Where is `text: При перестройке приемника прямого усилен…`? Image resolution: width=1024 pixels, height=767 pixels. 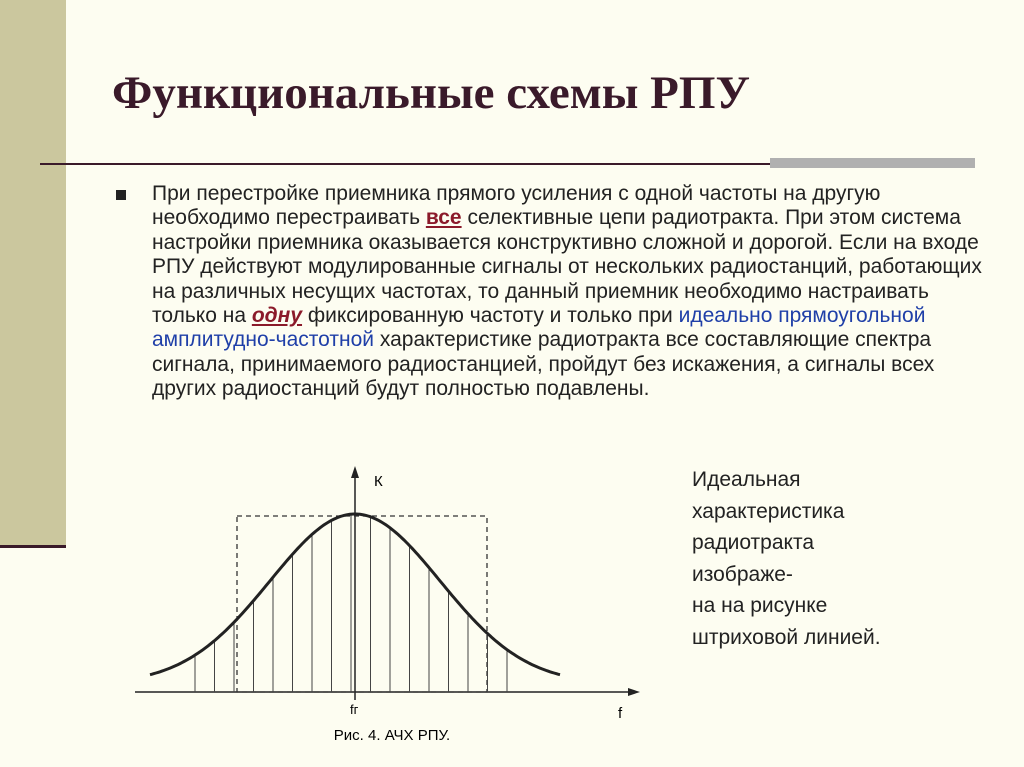 text: При перестройке приемника прямого усилен… is located at coordinates (516, 206).